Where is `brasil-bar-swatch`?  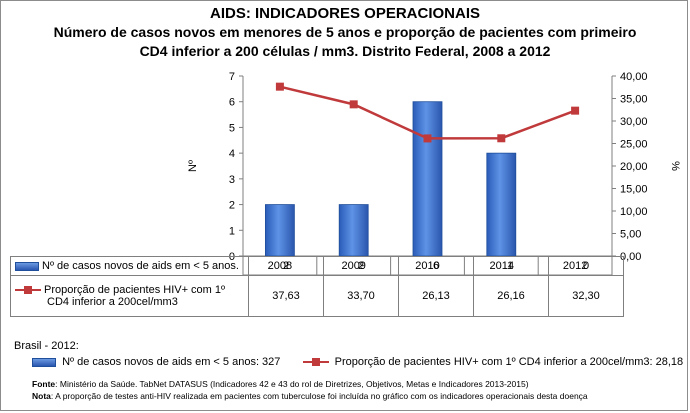
brasil-bar-swatch is located at coordinates (44, 362).